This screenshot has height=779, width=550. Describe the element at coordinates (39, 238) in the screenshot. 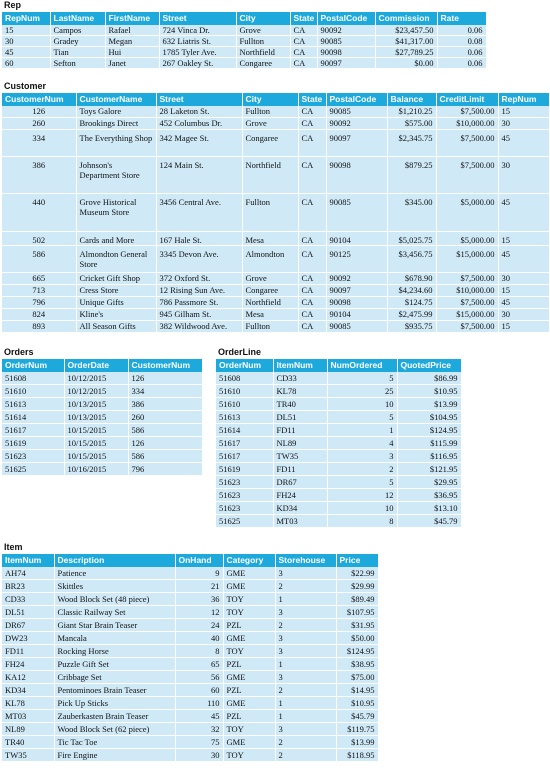

I see `table-cell: 502` at that location.